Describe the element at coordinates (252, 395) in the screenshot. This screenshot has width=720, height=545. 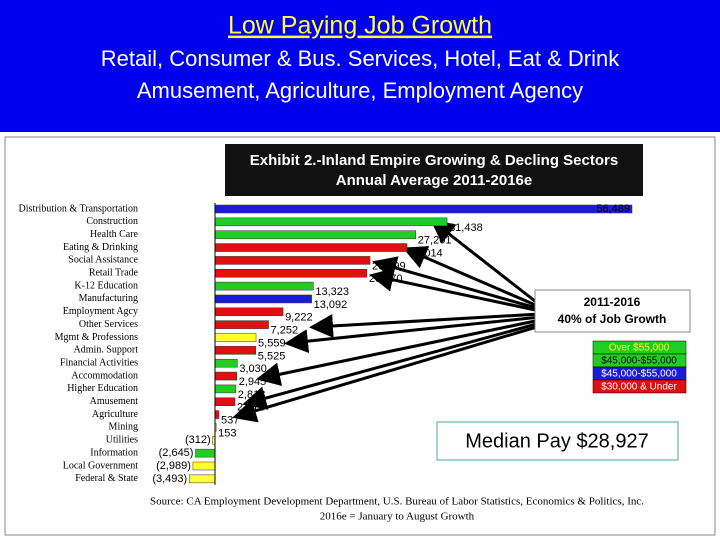
I see `value-label: 2,818` at that location.